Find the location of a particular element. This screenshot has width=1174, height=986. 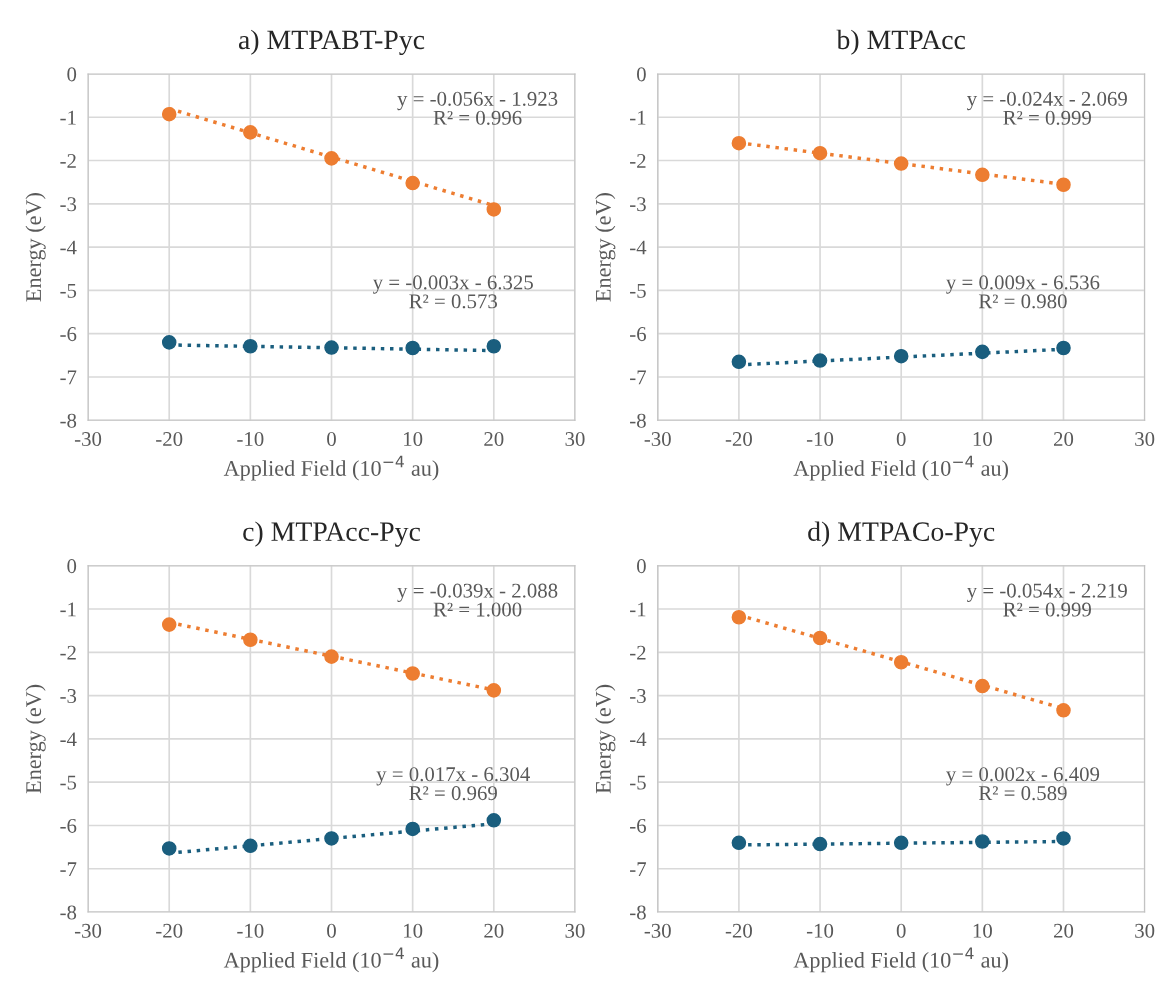

annotation: y = -0.003x - 6.325 R² = 0.573 is located at coordinates (452, 292).